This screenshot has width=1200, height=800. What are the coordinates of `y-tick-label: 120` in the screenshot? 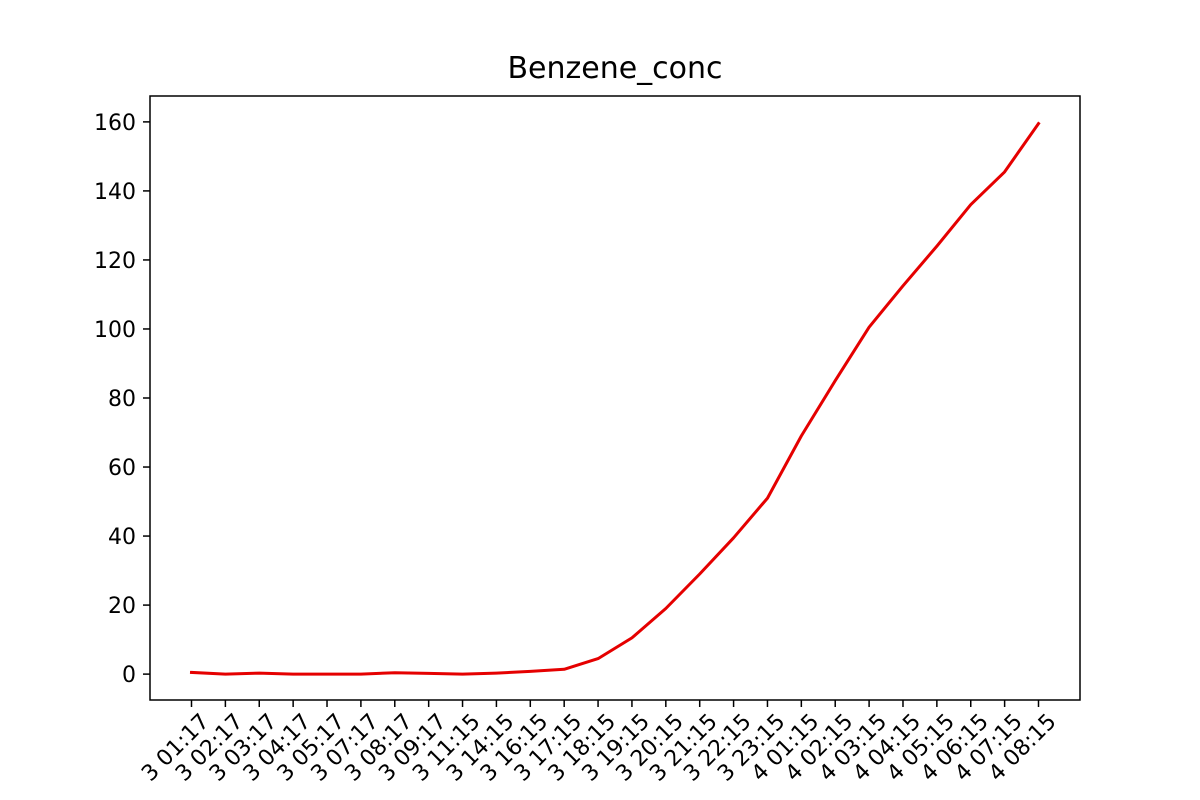 It's located at (115, 261).